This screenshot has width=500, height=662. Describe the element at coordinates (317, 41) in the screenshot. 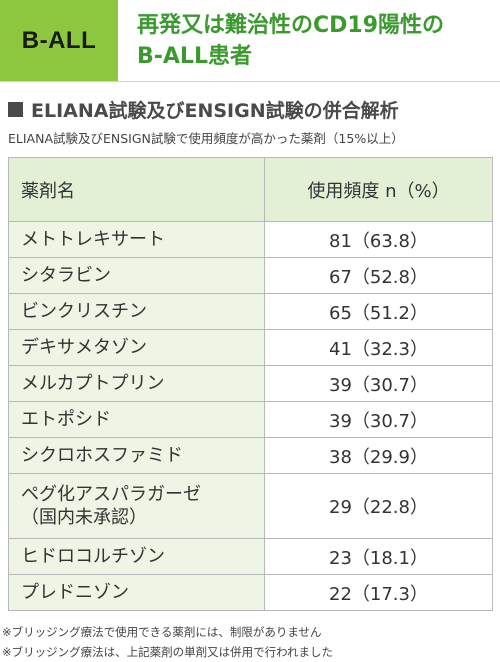

I see `page-title: 再発又は難治性のCD19陽性の B-ALL患者` at that location.